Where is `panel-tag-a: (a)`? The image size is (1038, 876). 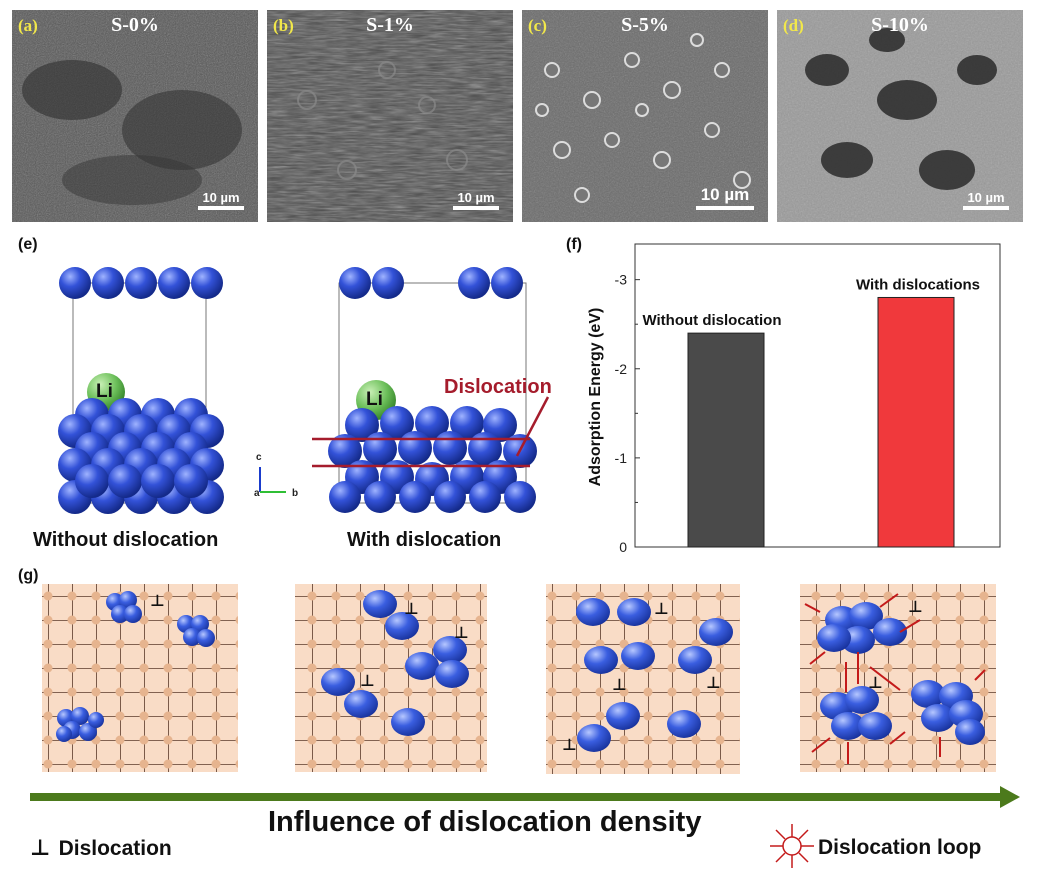 panel-tag-a: (a) is located at coordinates (28, 25).